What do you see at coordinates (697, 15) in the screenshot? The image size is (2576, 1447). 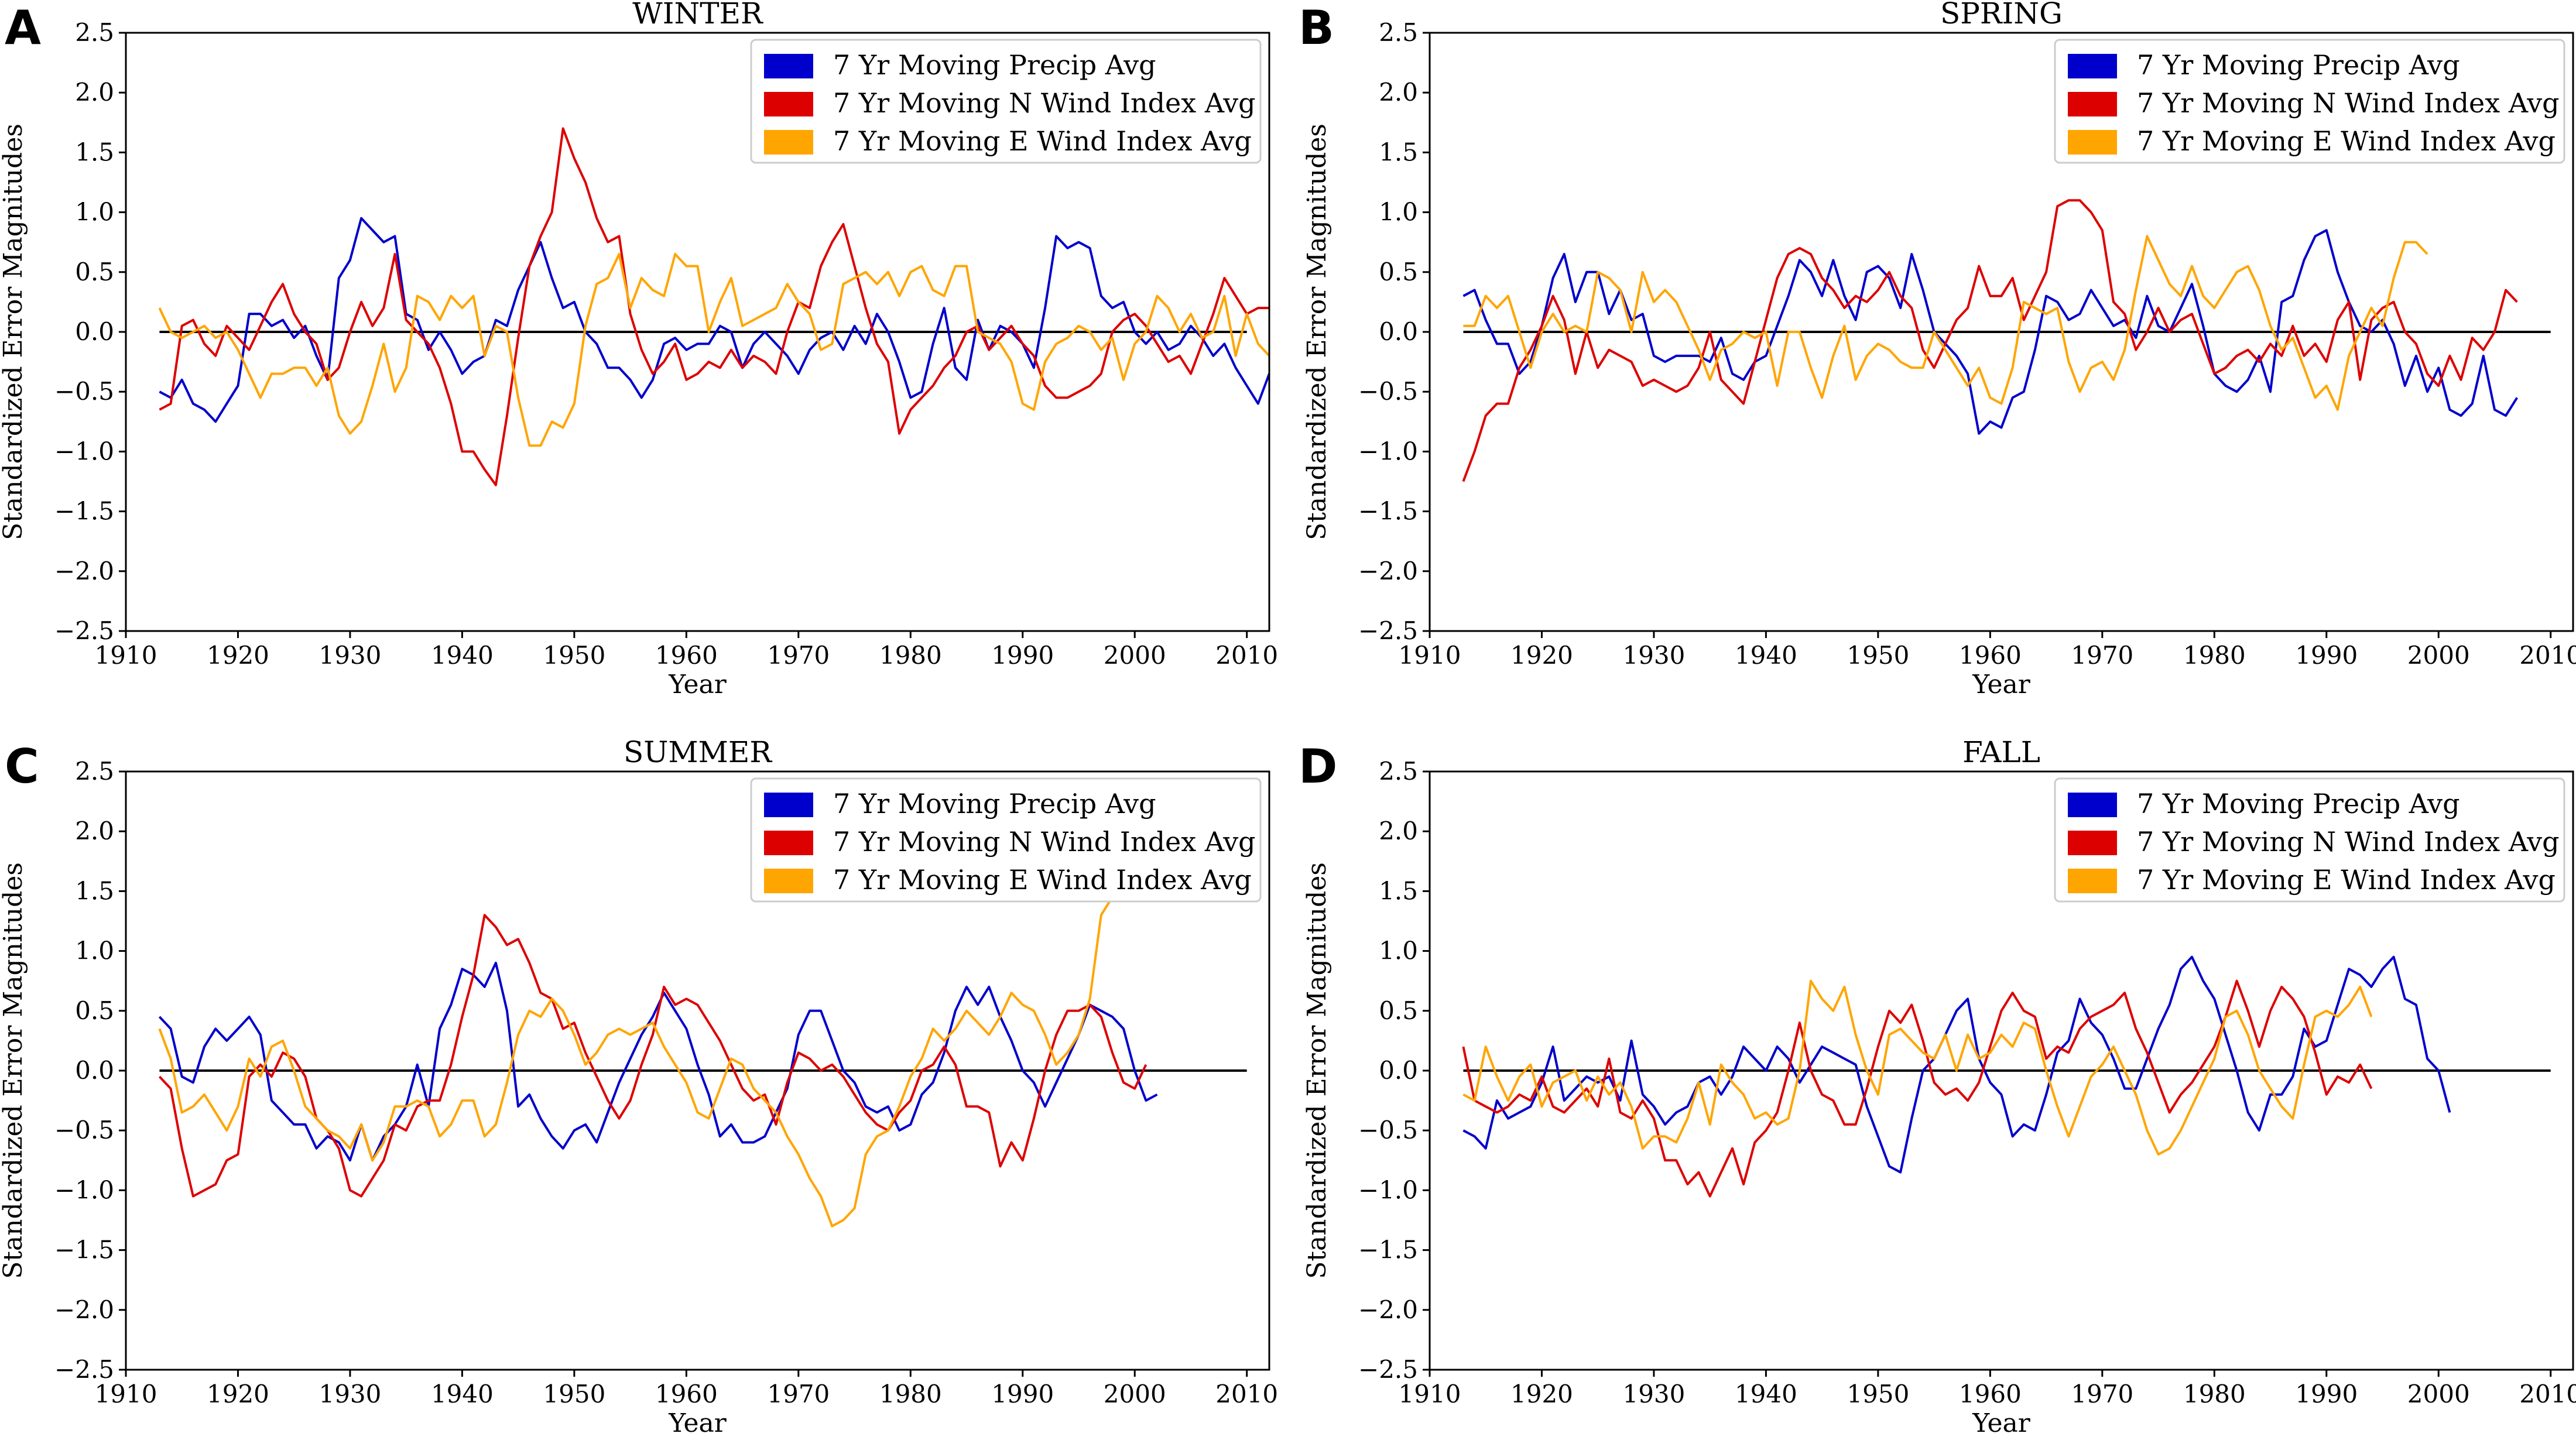 I see `panel-title: WINTER` at bounding box center [697, 15].